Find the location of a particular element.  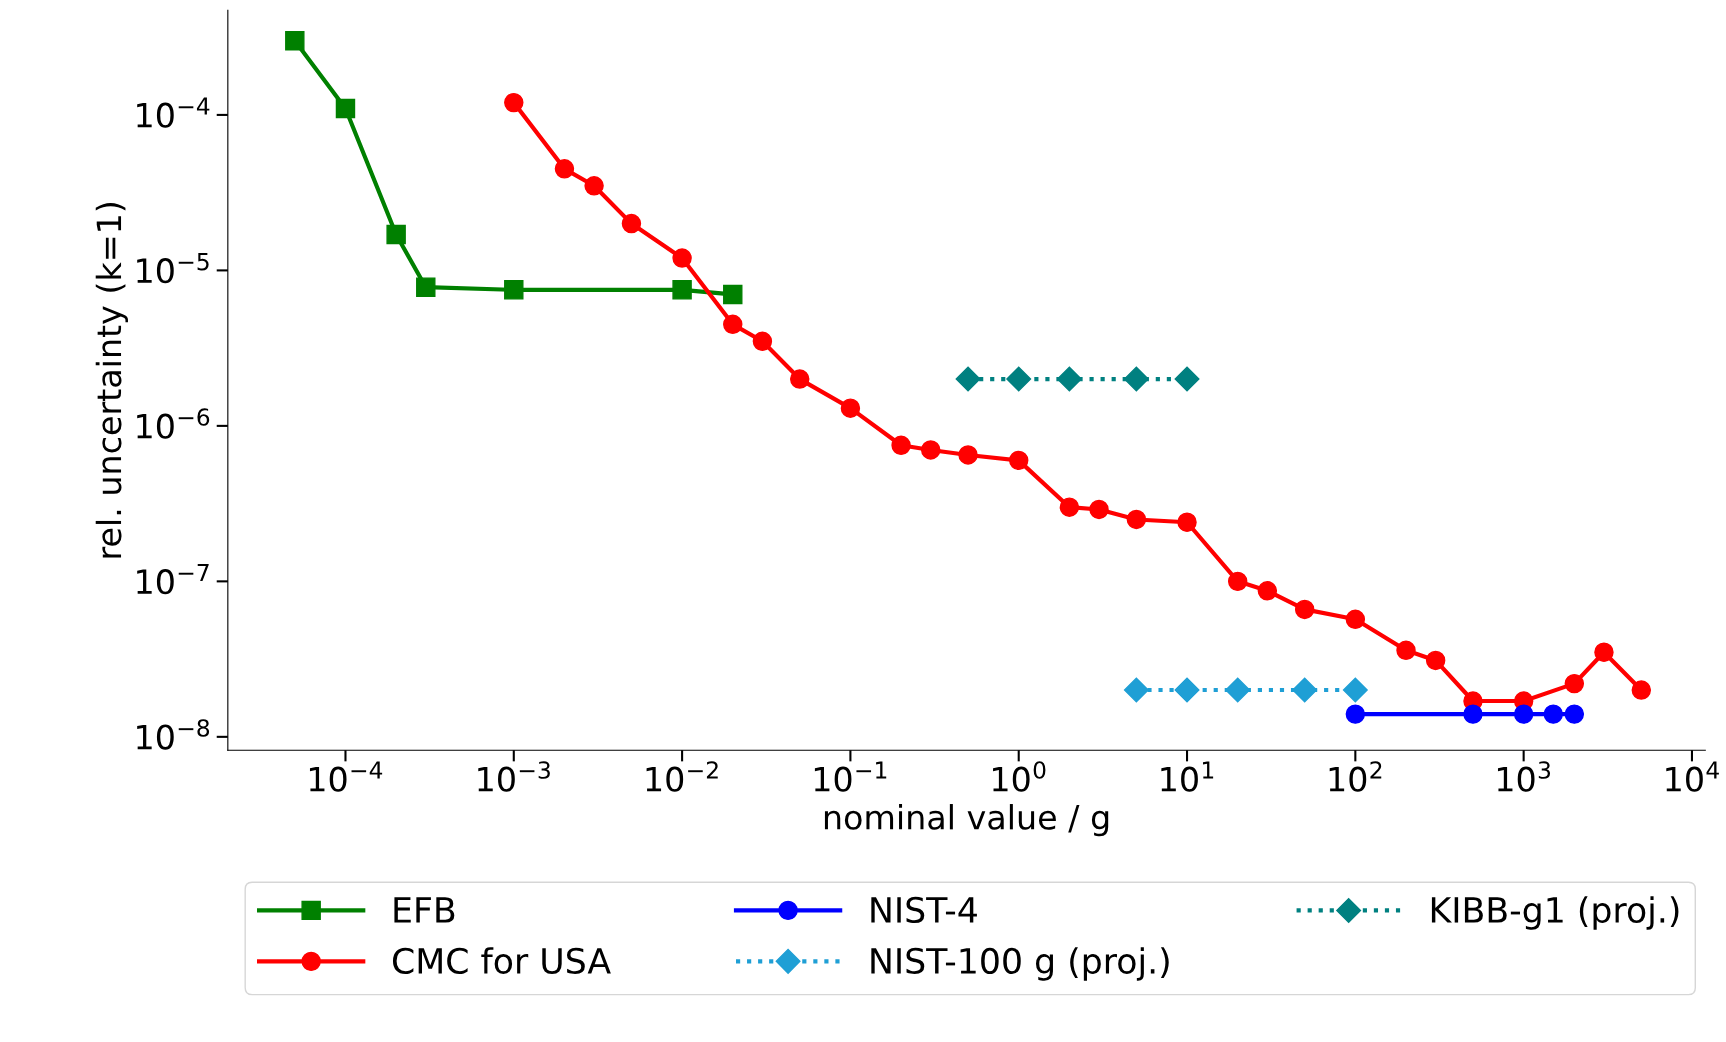

x-tick-label: 10$^{3}$ is located at coordinates (1524, 776).